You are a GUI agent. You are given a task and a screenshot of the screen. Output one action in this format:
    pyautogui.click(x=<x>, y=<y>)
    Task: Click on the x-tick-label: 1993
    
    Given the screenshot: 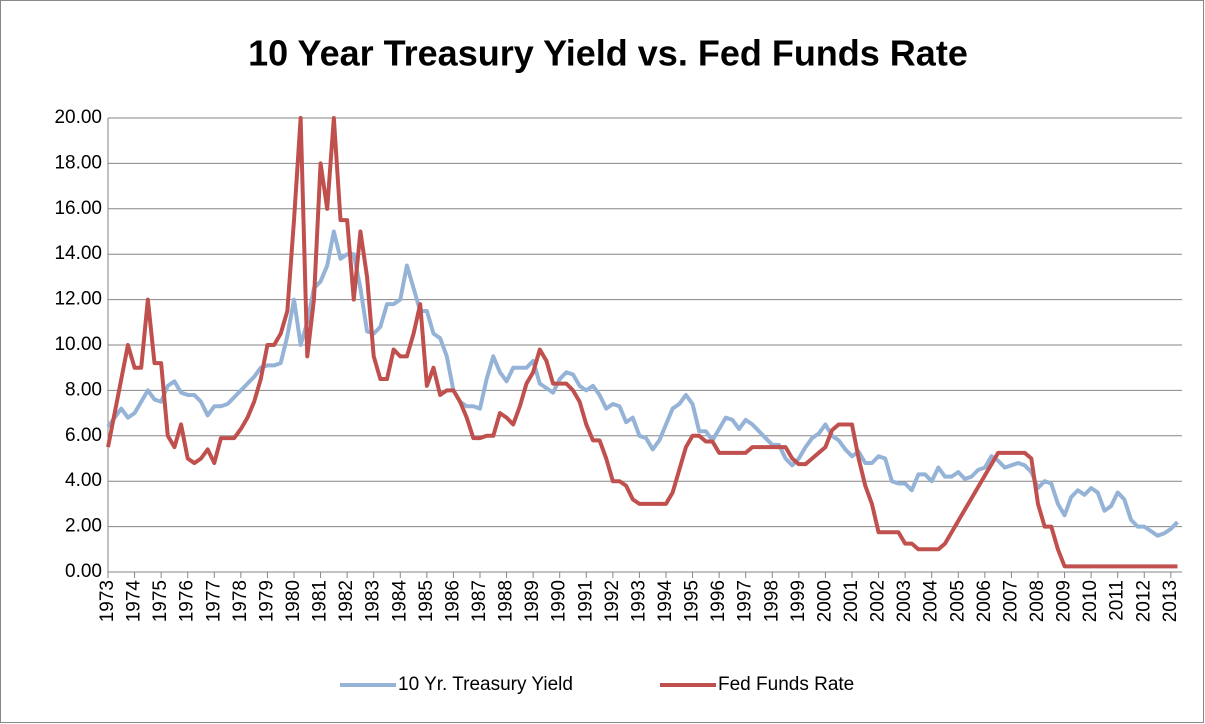 What is the action you would take?
    pyautogui.click(x=638, y=601)
    